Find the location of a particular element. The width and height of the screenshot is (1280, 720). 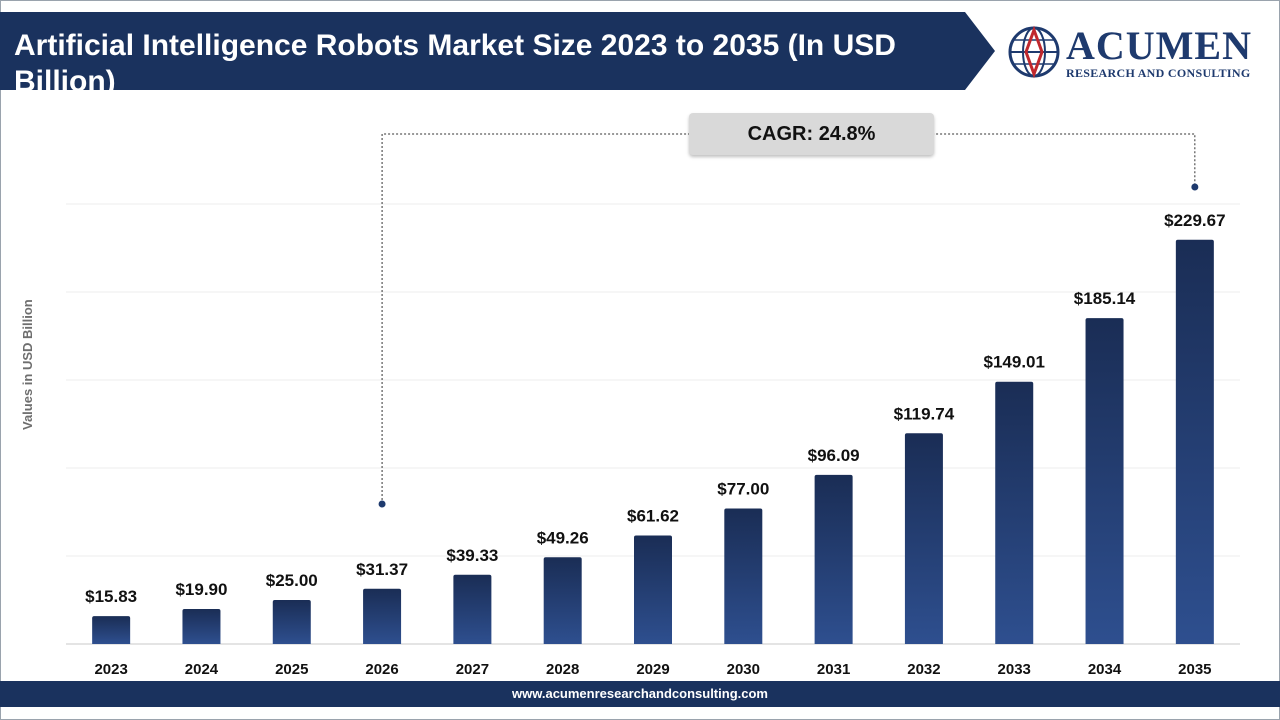

x-tick-2025: 2025 is located at coordinates (291, 669).